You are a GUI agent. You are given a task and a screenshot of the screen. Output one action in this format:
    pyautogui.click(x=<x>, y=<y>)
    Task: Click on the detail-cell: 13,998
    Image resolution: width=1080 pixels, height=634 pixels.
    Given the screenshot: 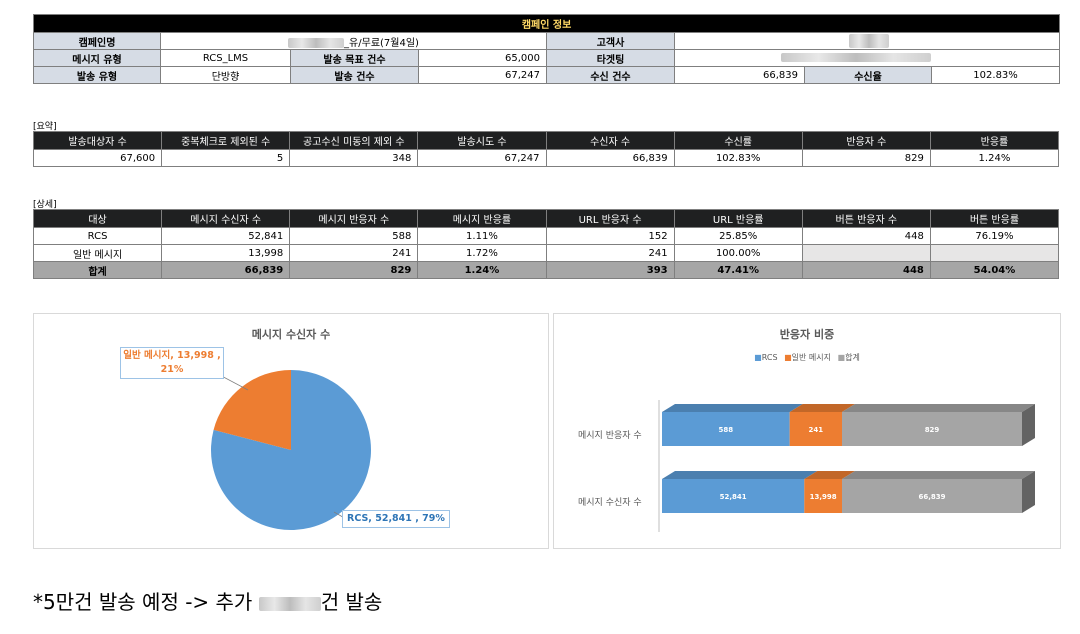 What is the action you would take?
    pyautogui.click(x=226, y=253)
    